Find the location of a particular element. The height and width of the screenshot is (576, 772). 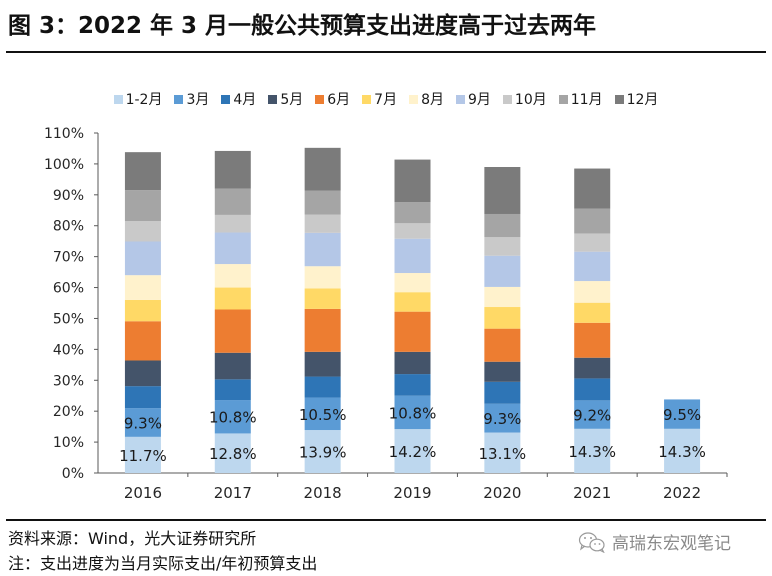

y-tick-label: 110% is located at coordinates (64, 134).